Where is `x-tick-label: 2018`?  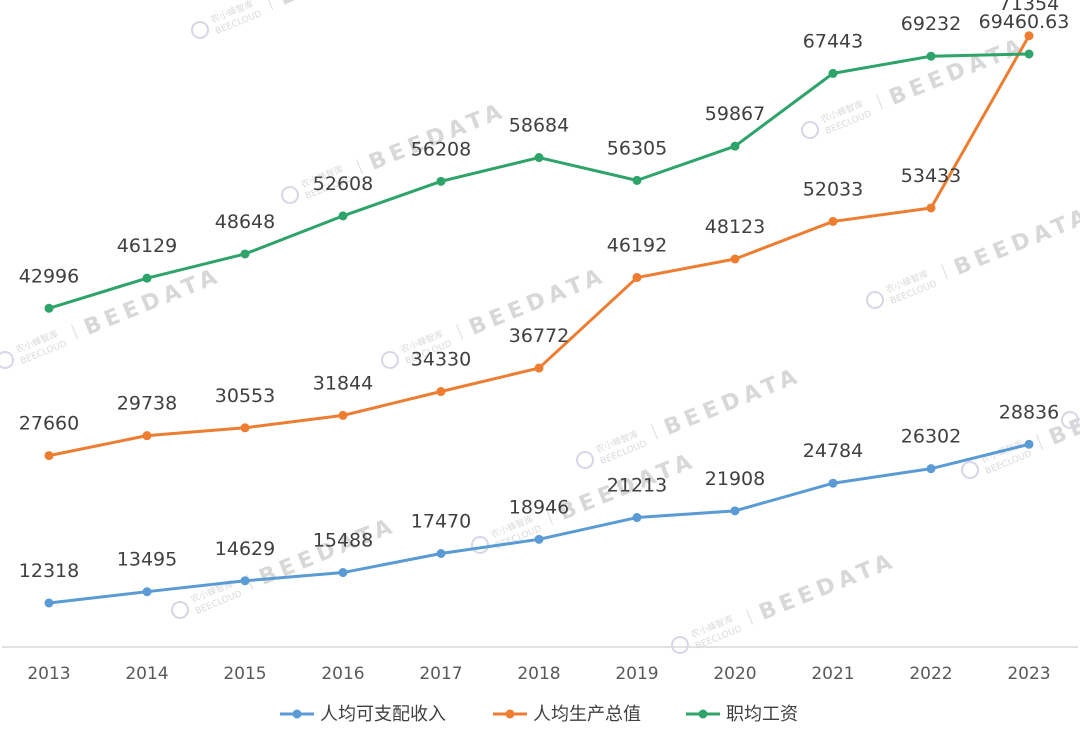 x-tick-label: 2018 is located at coordinates (538, 674).